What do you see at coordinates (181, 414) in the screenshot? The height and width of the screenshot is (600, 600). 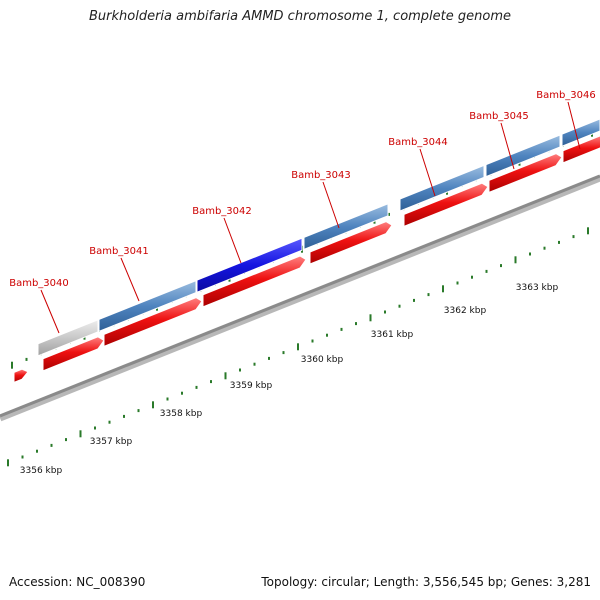 I see `scale-label: 3358 kbp` at bounding box center [181, 414].